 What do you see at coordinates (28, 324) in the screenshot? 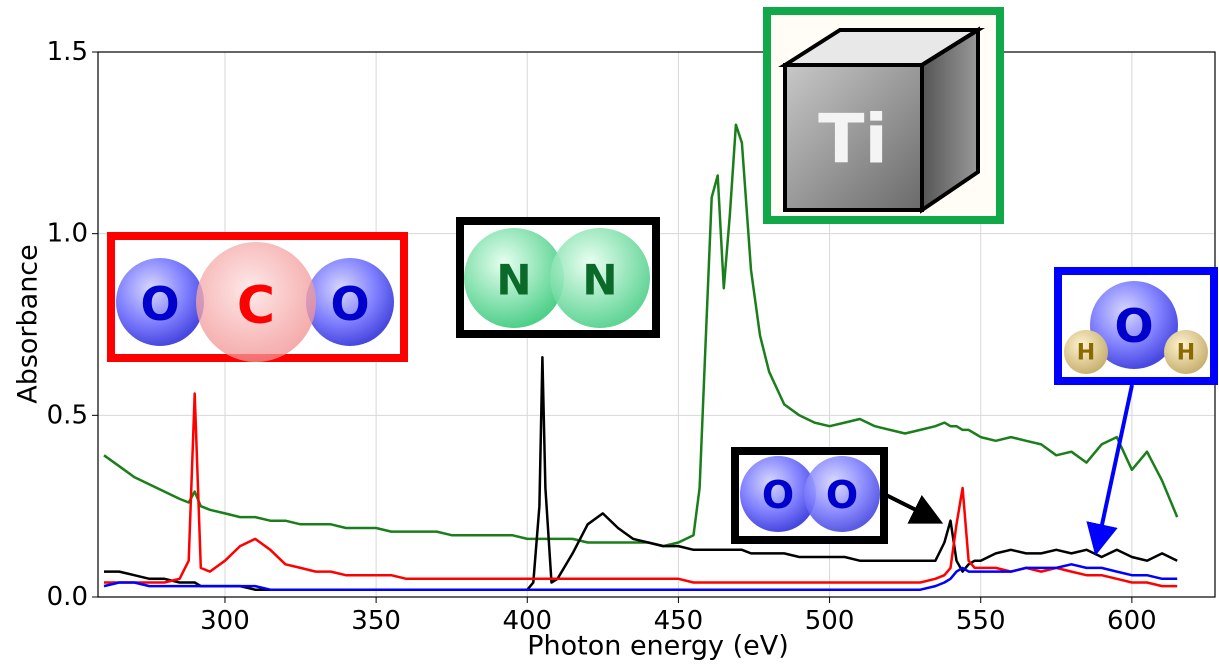
I see `y-axis-label: Absorbance` at bounding box center [28, 324].